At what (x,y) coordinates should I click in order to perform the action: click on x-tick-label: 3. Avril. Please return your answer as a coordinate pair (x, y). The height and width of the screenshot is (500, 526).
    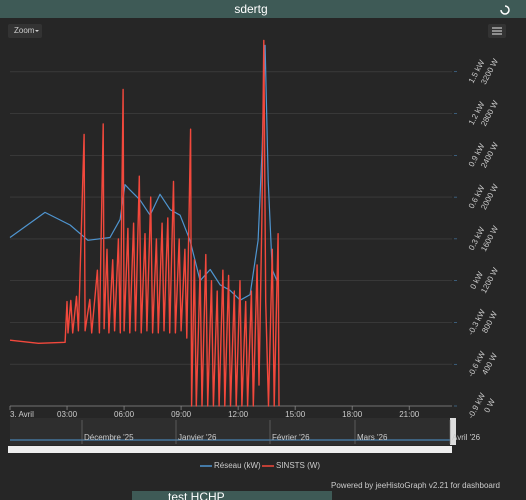
    Looking at the image, I should click on (22, 414).